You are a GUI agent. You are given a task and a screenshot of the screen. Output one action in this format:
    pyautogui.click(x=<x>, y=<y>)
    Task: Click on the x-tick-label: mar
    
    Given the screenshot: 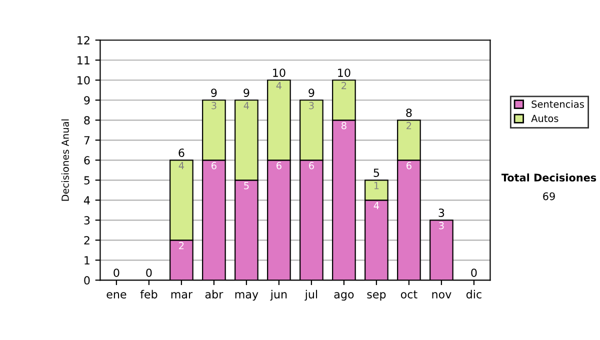 What is the action you would take?
    pyautogui.click(x=182, y=295)
    